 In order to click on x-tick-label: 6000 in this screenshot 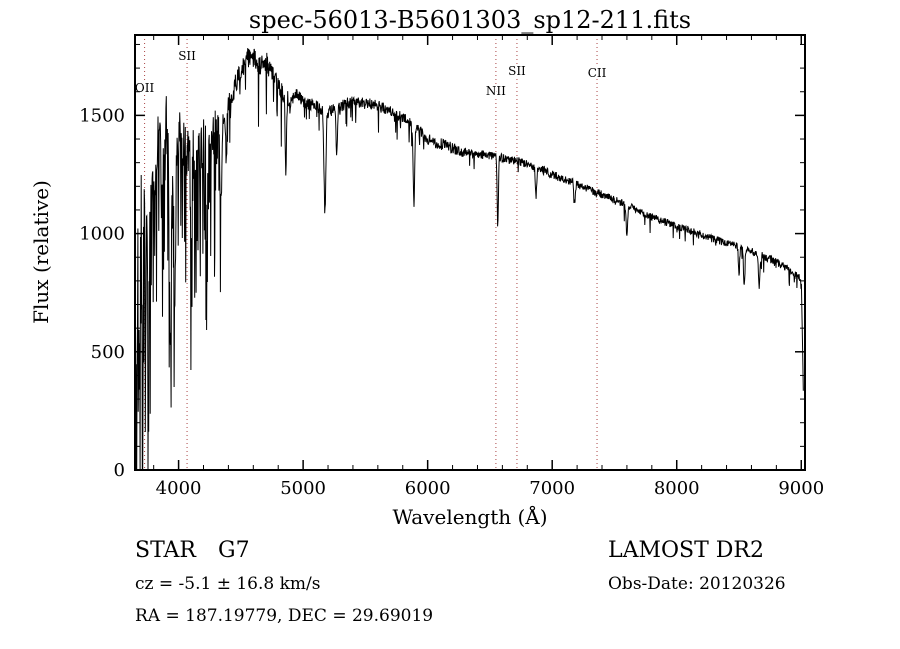, I will do `click(428, 488)`.